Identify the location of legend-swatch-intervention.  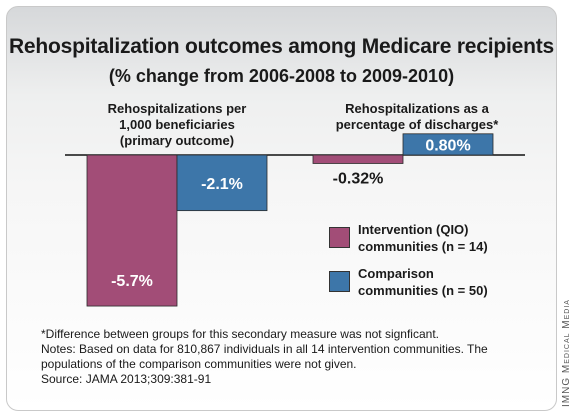
(339, 237).